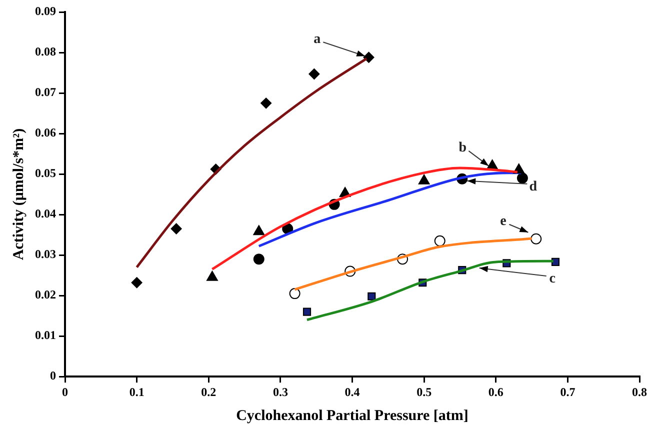  Describe the element at coordinates (45, 254) in the screenshot. I see `y-tick-label: 0.03` at that location.